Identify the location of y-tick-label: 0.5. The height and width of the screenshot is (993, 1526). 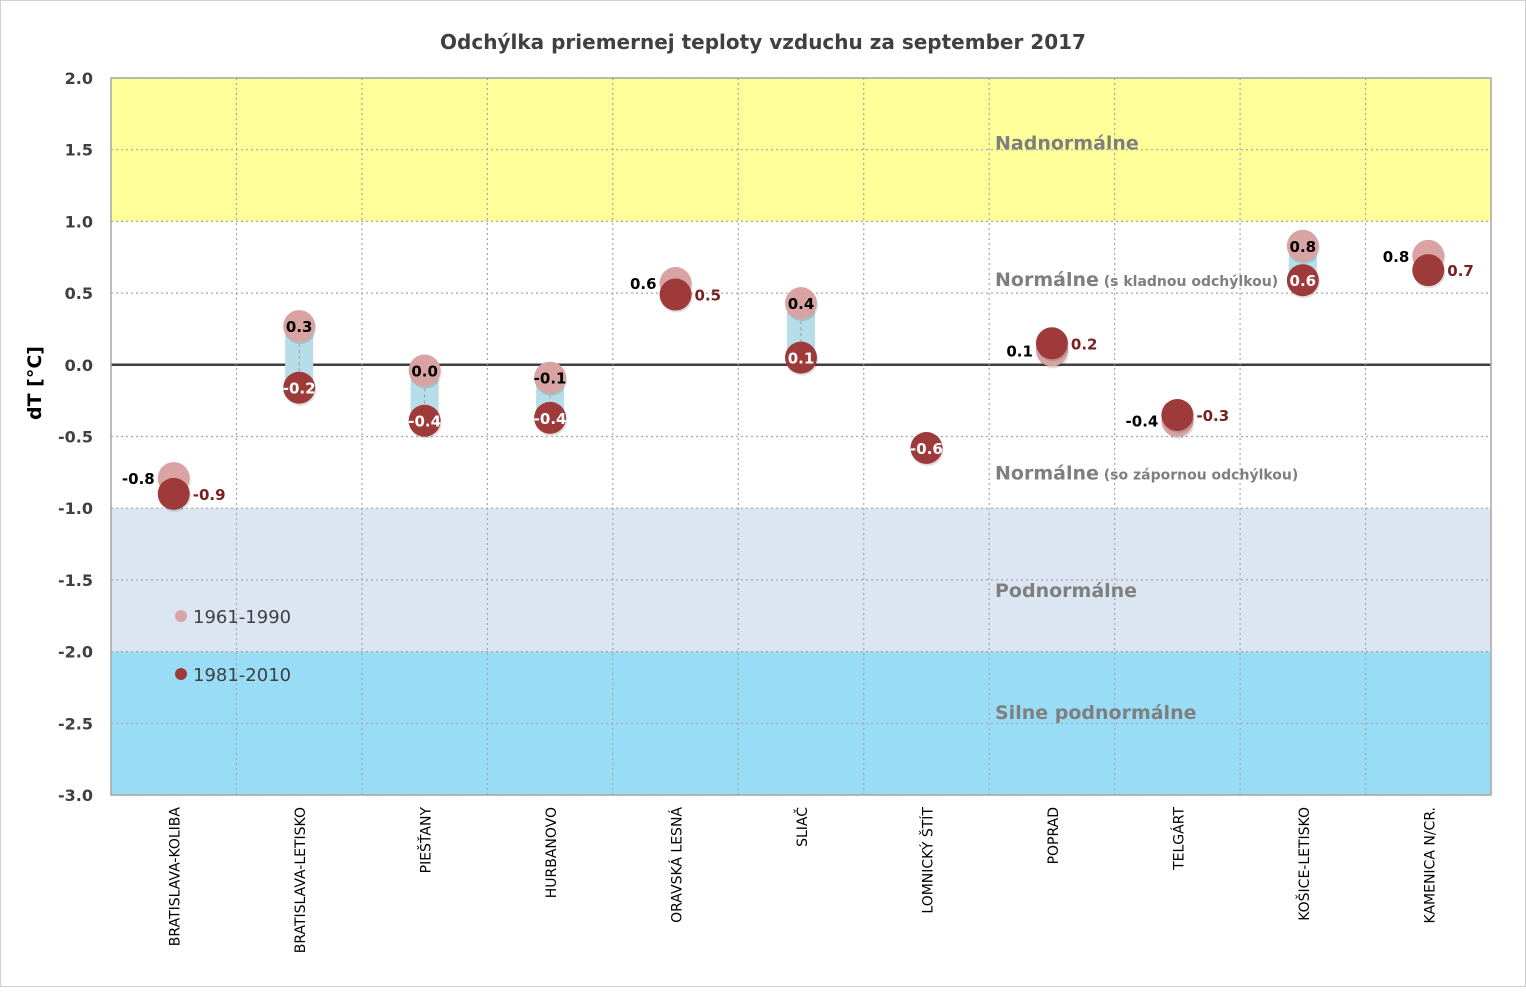
(79, 293).